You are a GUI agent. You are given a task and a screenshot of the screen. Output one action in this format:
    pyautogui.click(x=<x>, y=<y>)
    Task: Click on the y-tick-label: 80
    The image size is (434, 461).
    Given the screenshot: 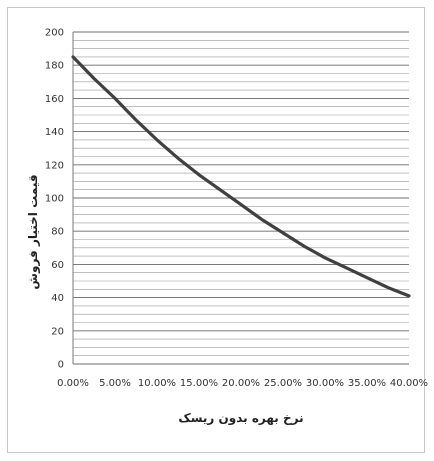 What is the action you would take?
    pyautogui.click(x=57, y=232)
    